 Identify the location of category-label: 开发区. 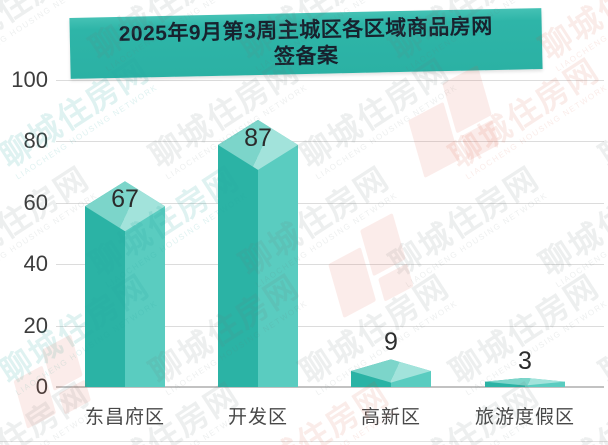
(257, 417).